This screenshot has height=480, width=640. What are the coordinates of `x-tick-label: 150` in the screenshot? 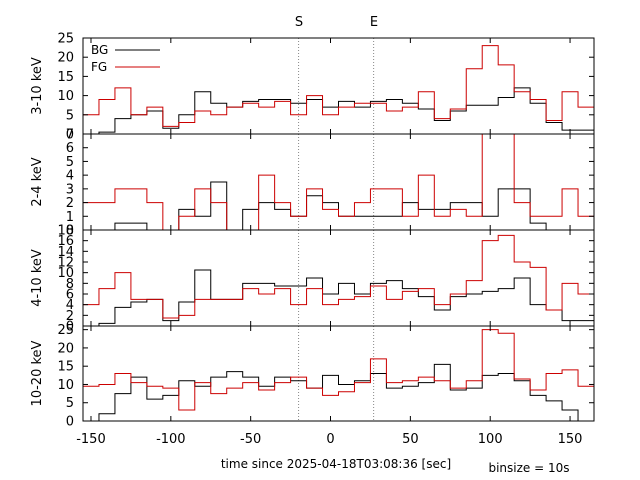 It's located at (570, 439).